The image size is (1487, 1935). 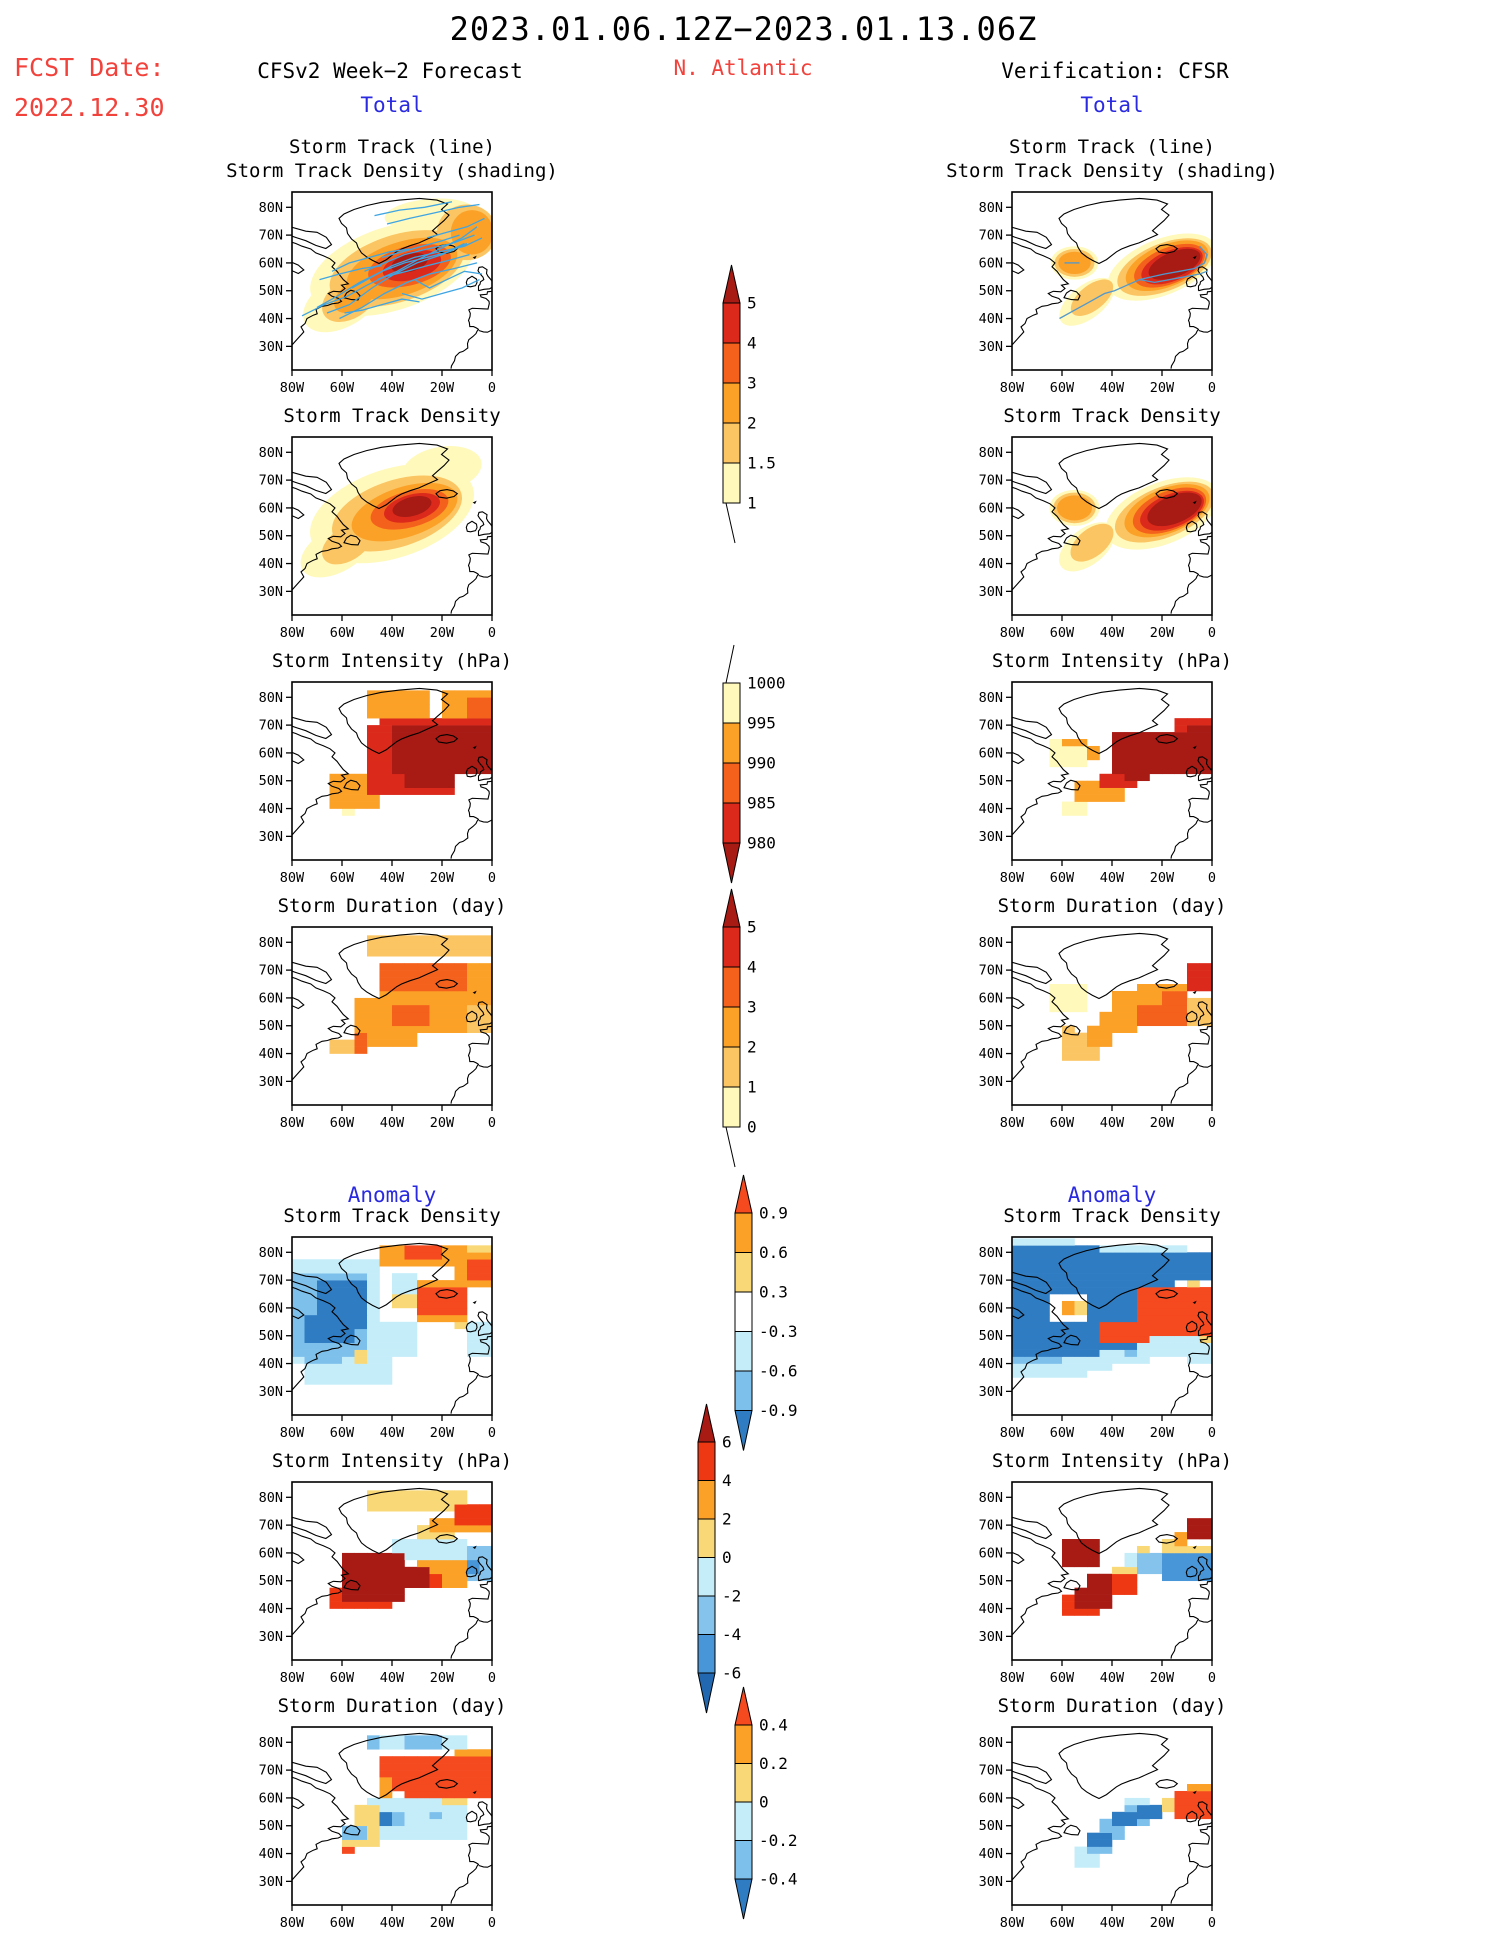 I want to click on section-header-anomaly-verification: Anomaly, so click(x=1112, y=1195).